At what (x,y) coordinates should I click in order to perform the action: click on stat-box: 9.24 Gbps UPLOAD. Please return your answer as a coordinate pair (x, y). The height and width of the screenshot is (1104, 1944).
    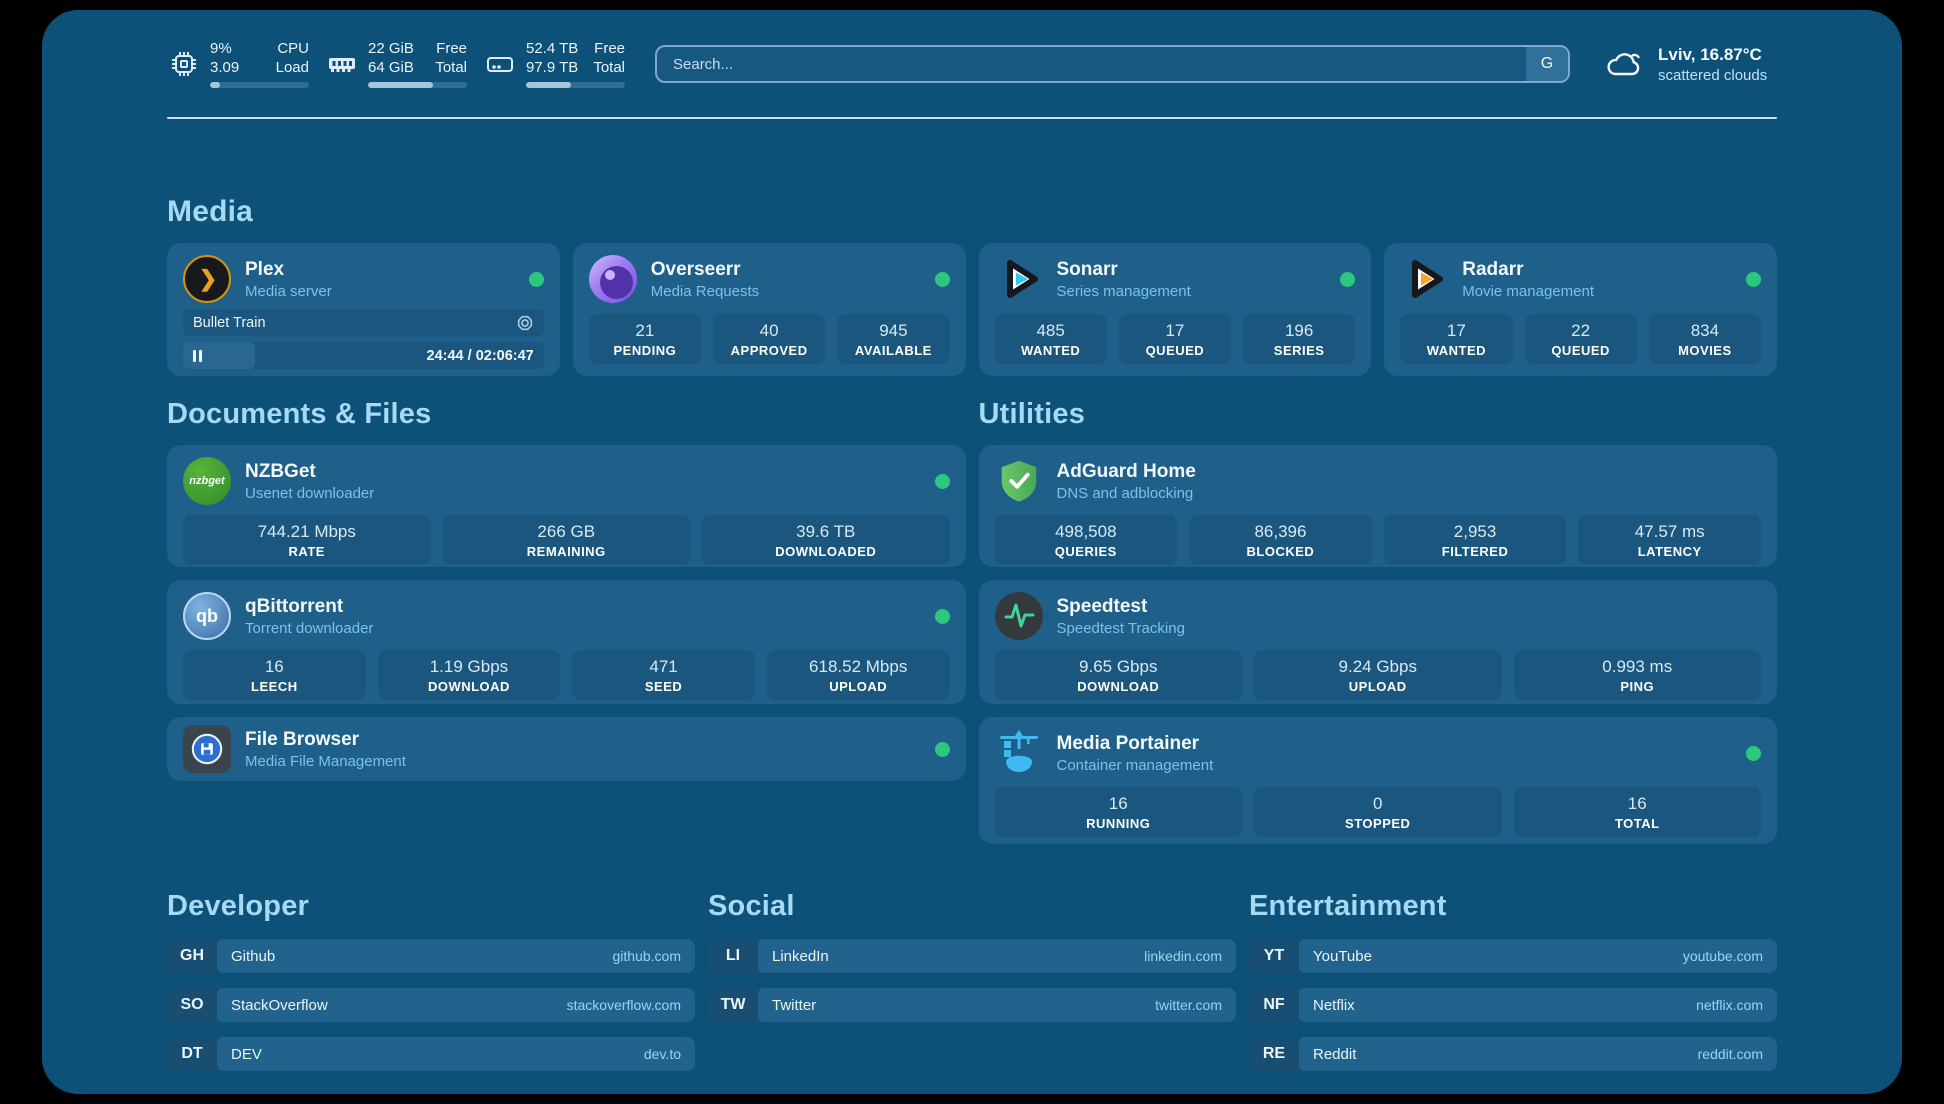
    Looking at the image, I should click on (1378, 675).